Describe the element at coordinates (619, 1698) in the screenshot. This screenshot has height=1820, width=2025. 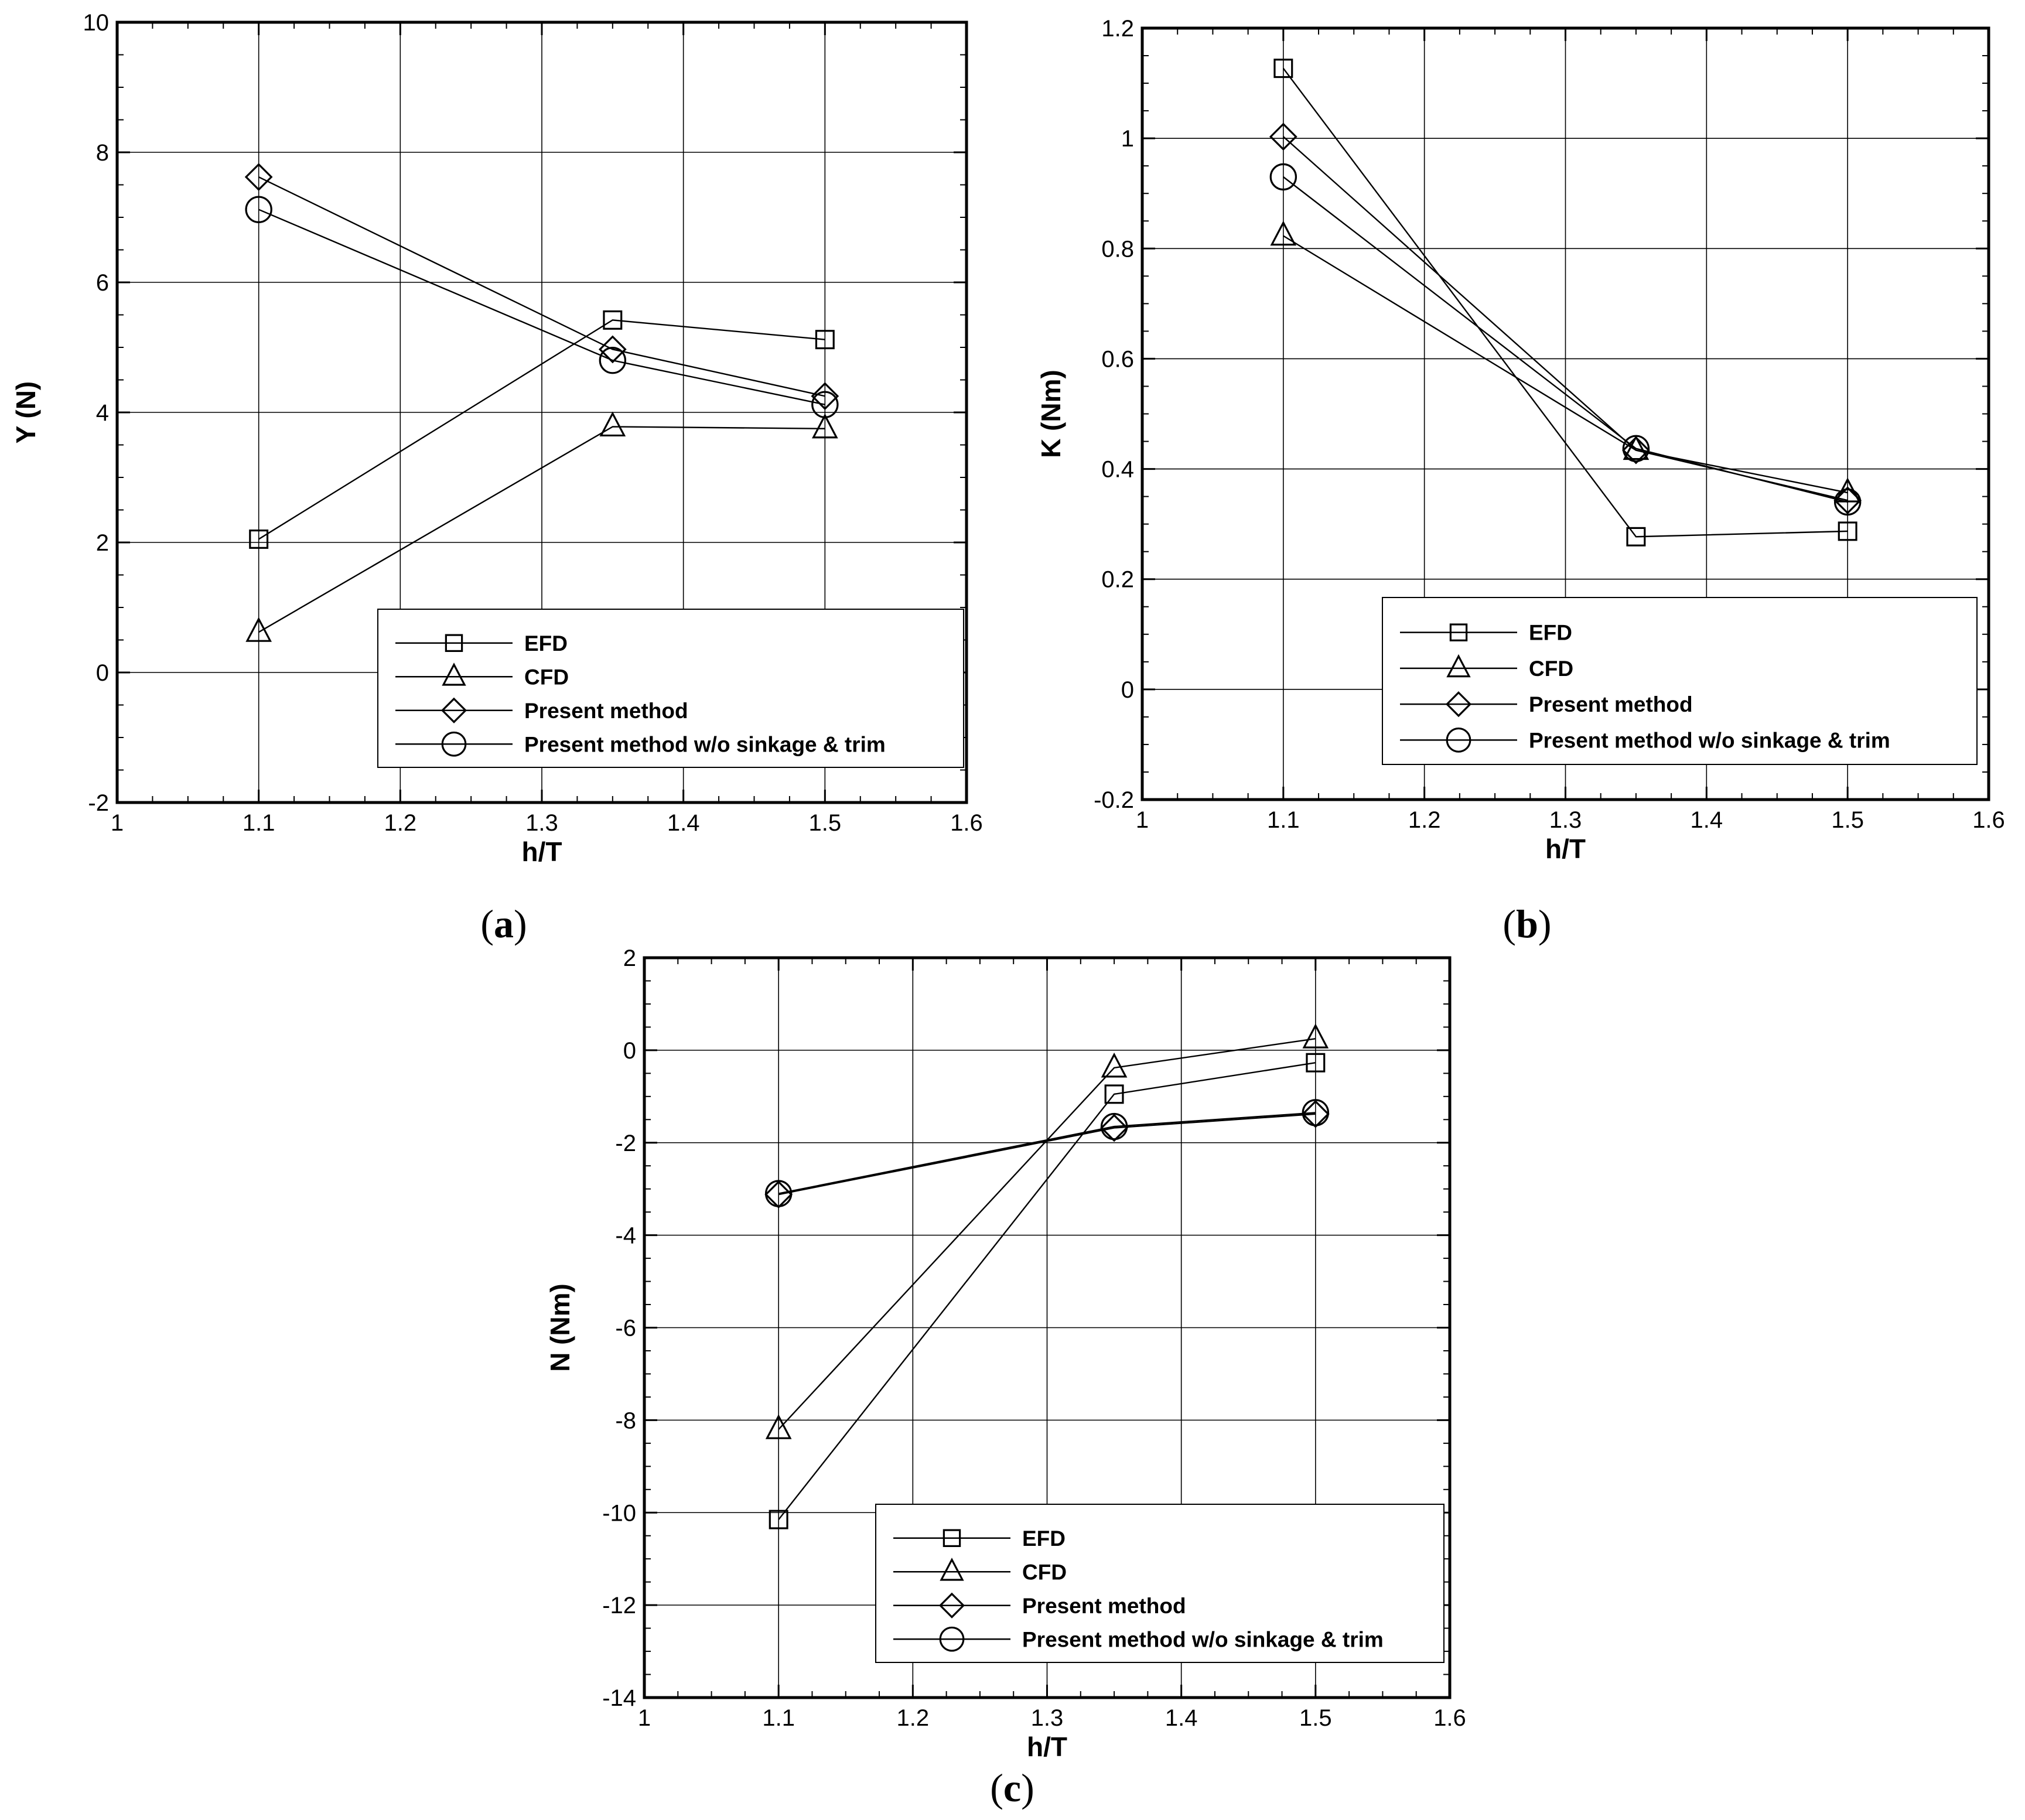
I see `y-tick-label: -14` at that location.